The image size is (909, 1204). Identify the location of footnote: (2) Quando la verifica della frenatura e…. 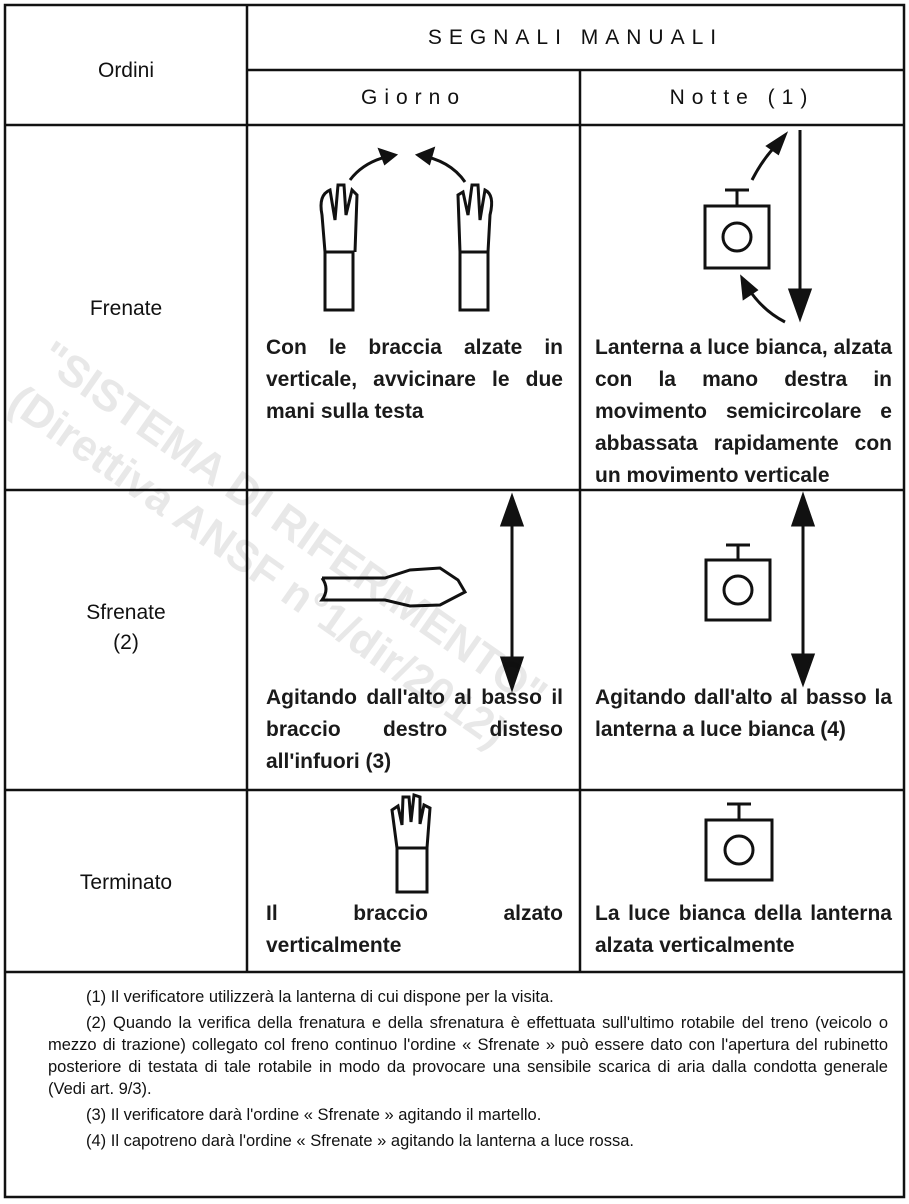
(468, 1056).